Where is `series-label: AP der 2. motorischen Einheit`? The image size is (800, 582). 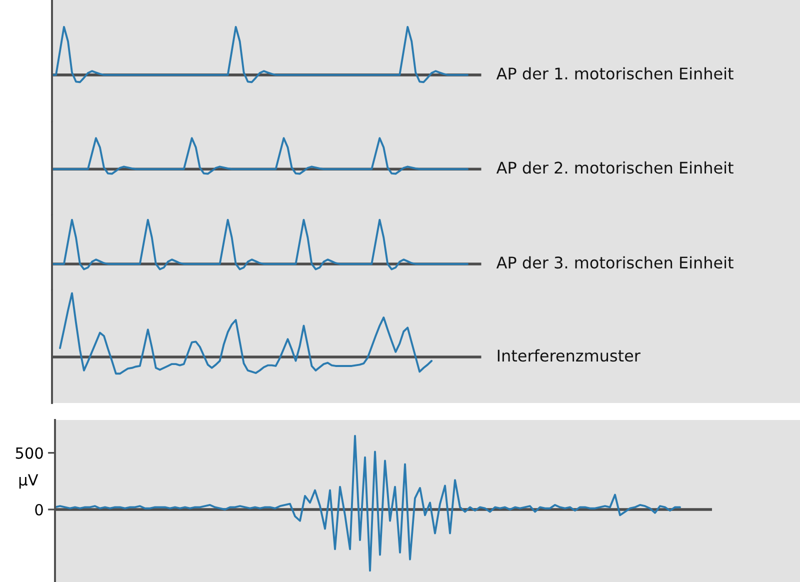
series-label: AP der 2. motorischen Einheit is located at coordinates (615, 167).